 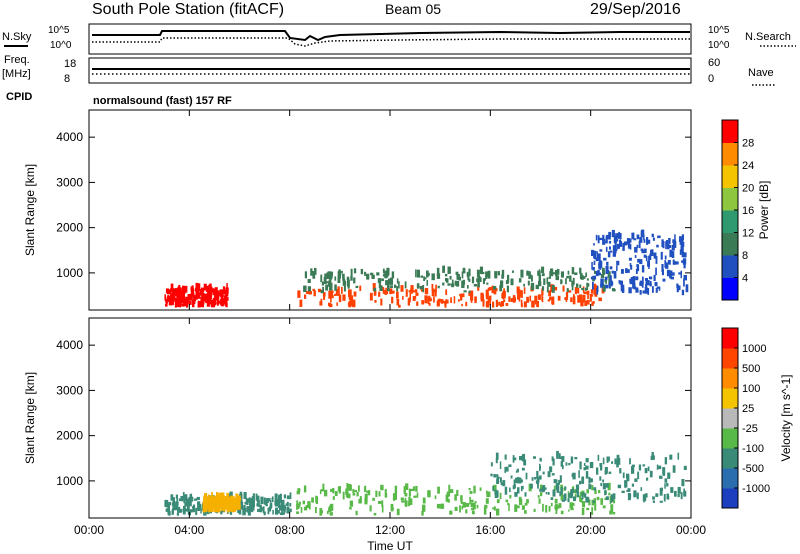 What do you see at coordinates (69, 345) in the screenshot?
I see `velocity-y-tick-label-3: 4000` at bounding box center [69, 345].